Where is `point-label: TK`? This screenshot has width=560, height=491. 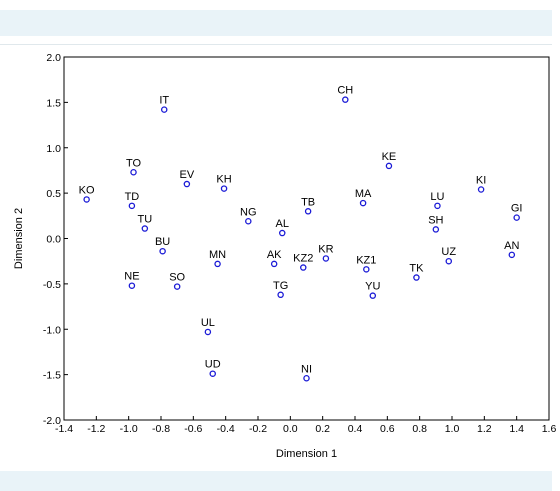
point-label: TK is located at coordinates (416, 269).